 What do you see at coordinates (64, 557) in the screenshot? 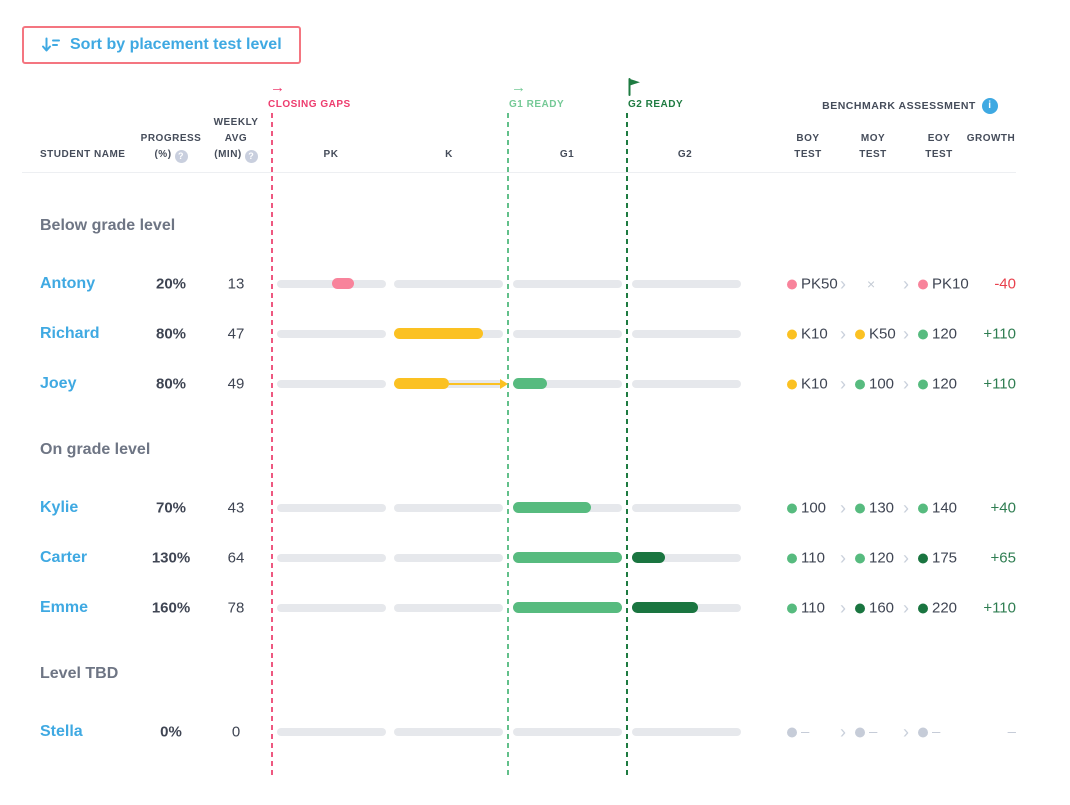
I see `student-name-link: Carter` at bounding box center [64, 557].